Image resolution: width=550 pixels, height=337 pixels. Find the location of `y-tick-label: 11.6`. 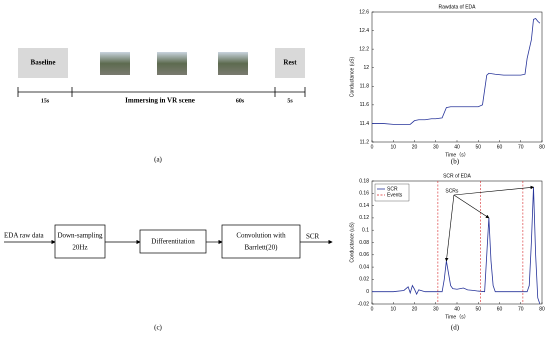

y-tick-label: 11.6 is located at coordinates (365, 105).